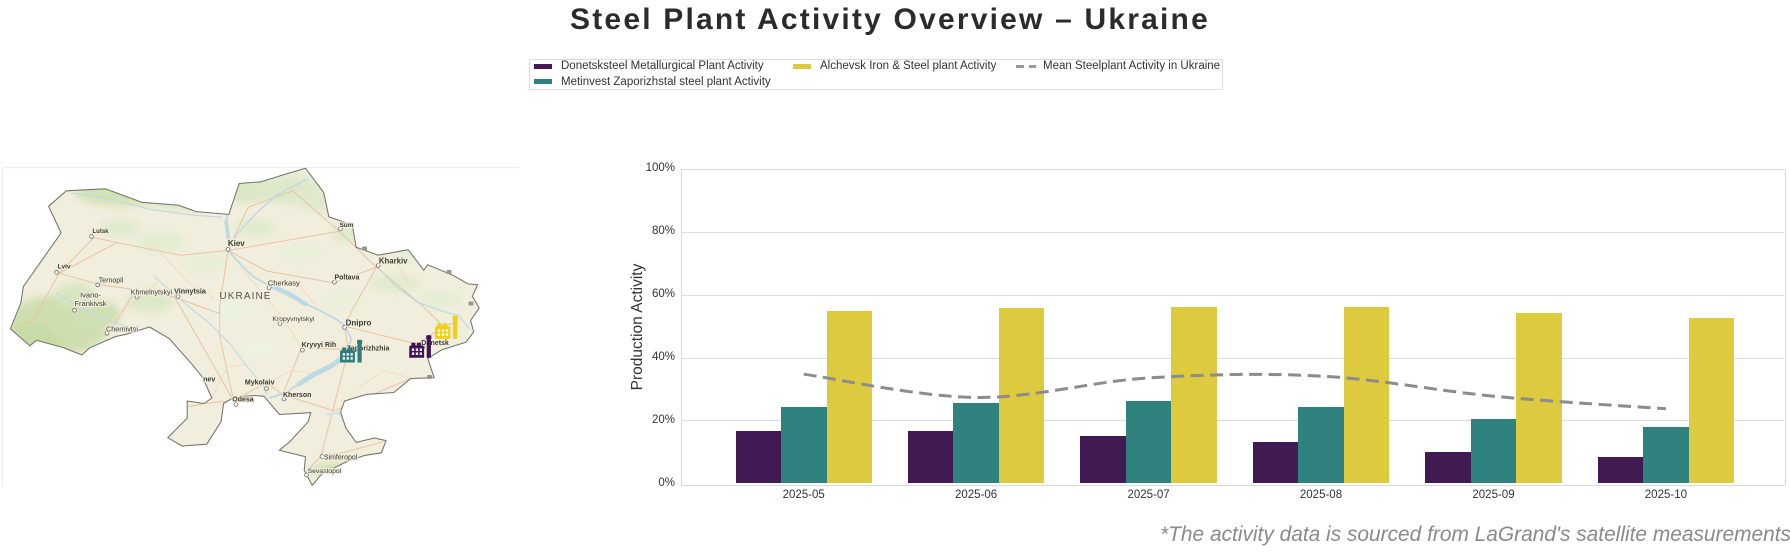 The width and height of the screenshot is (1790, 554). Describe the element at coordinates (100, 232) in the screenshot. I see `svg-text: Lutsk` at that location.